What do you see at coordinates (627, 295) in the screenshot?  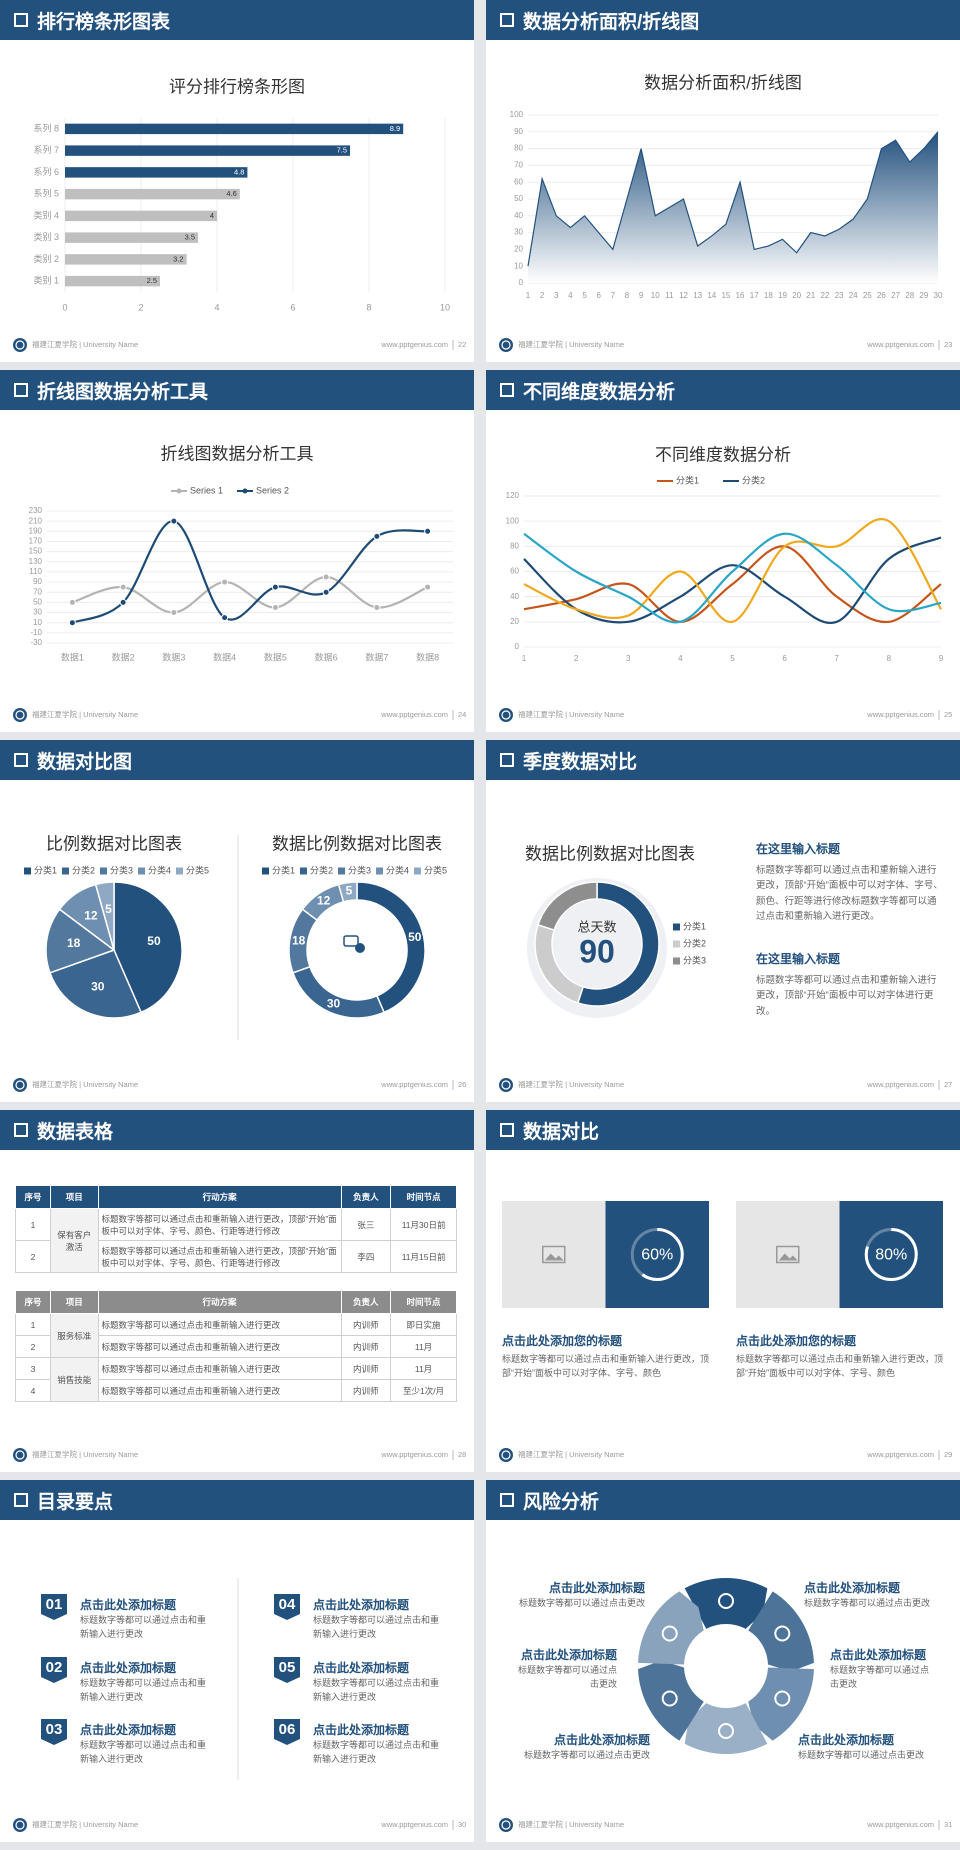 I see `x-tick-label: 8` at bounding box center [627, 295].